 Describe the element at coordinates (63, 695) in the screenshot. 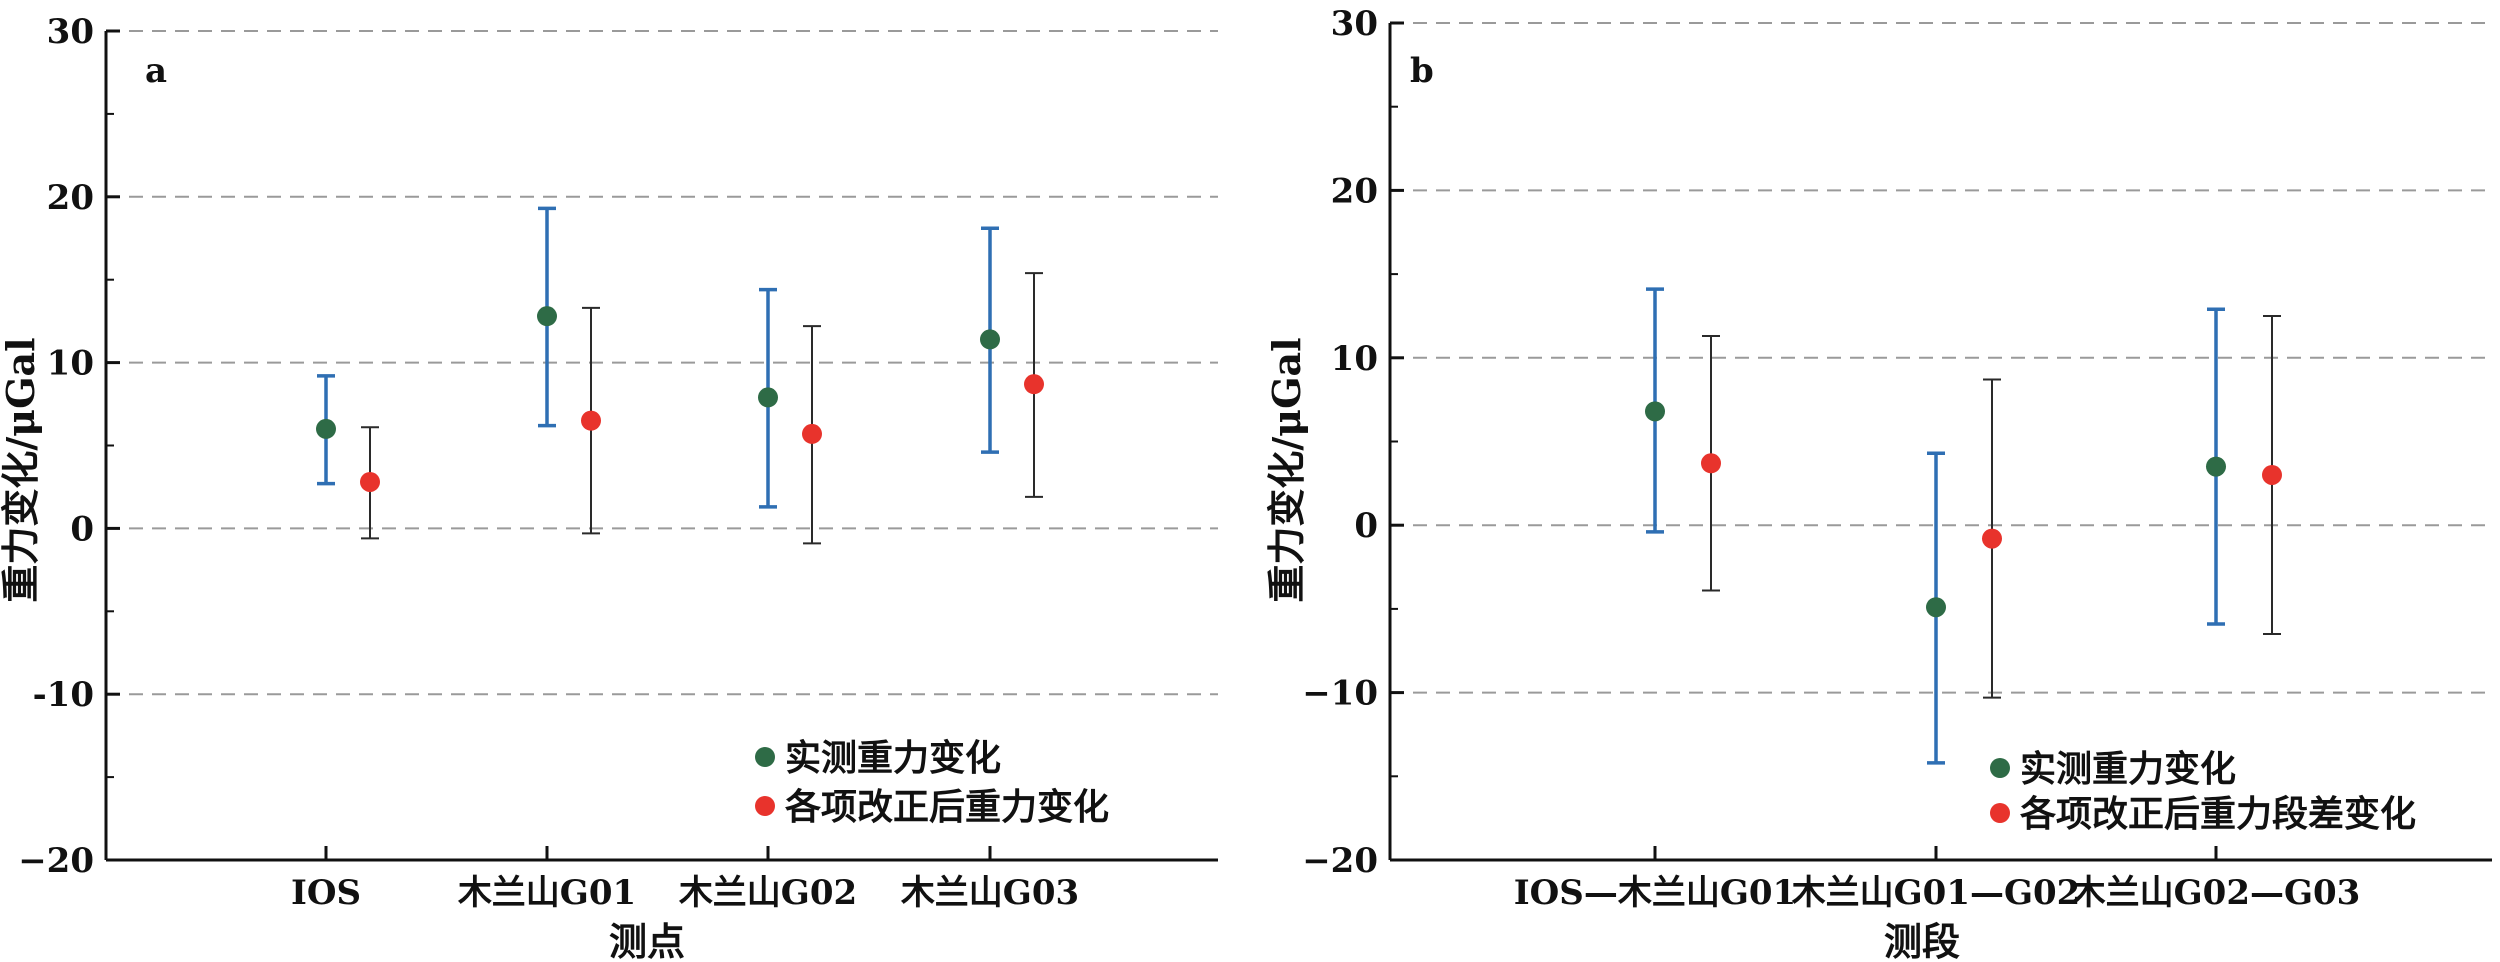

I see `y-tick-label-a: -10` at that location.